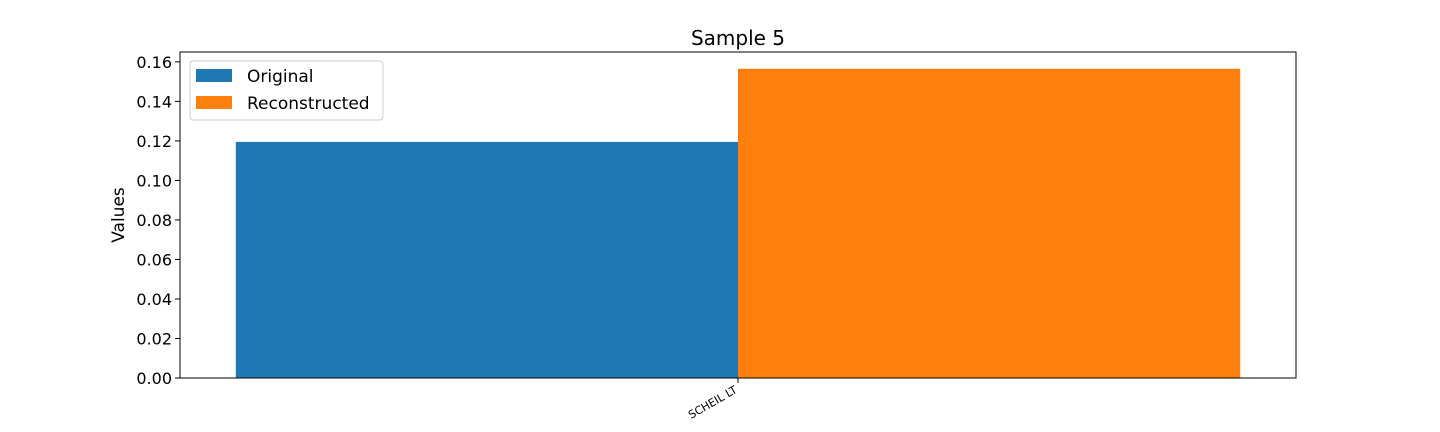 The image size is (1440, 432). I want to click on y-tick-label: 0.10, so click(154, 180).